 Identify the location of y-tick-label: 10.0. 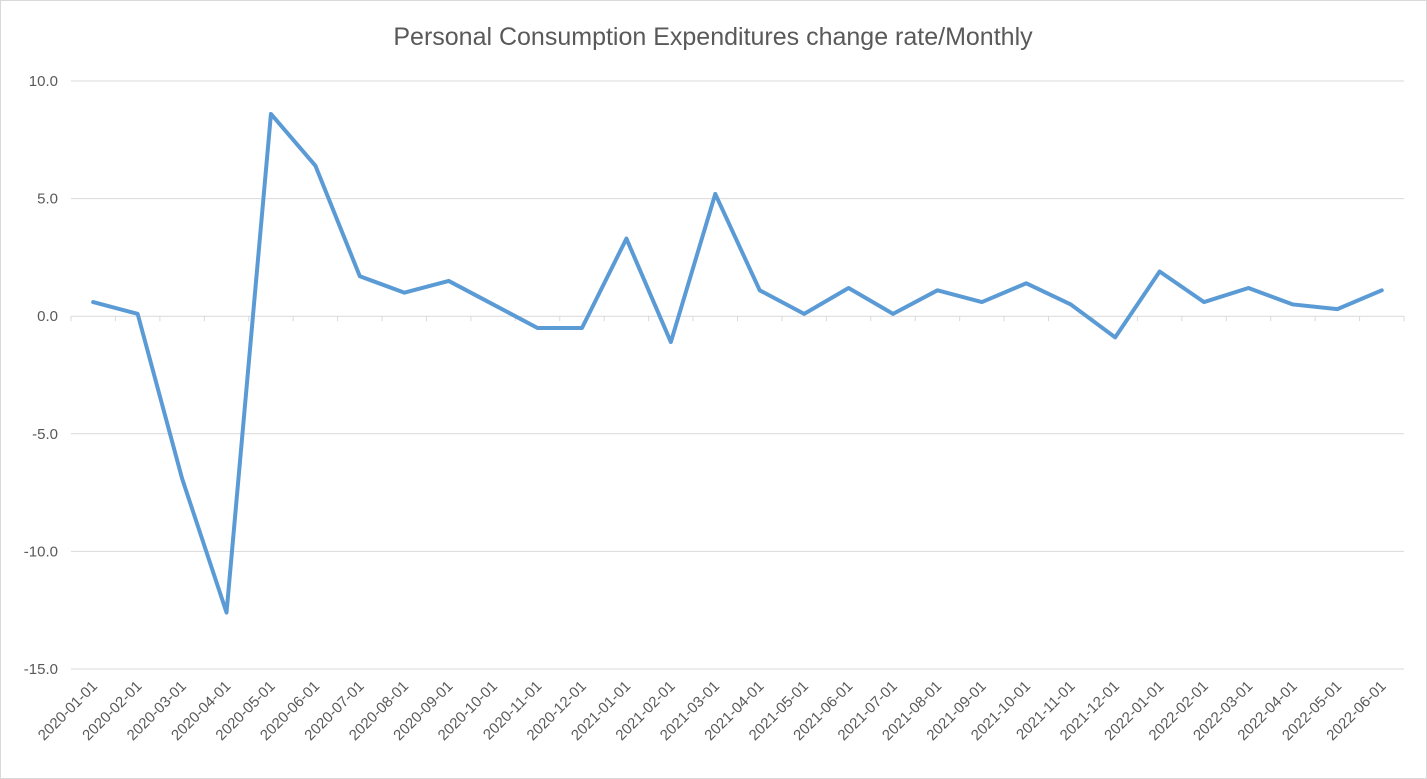
(43, 81).